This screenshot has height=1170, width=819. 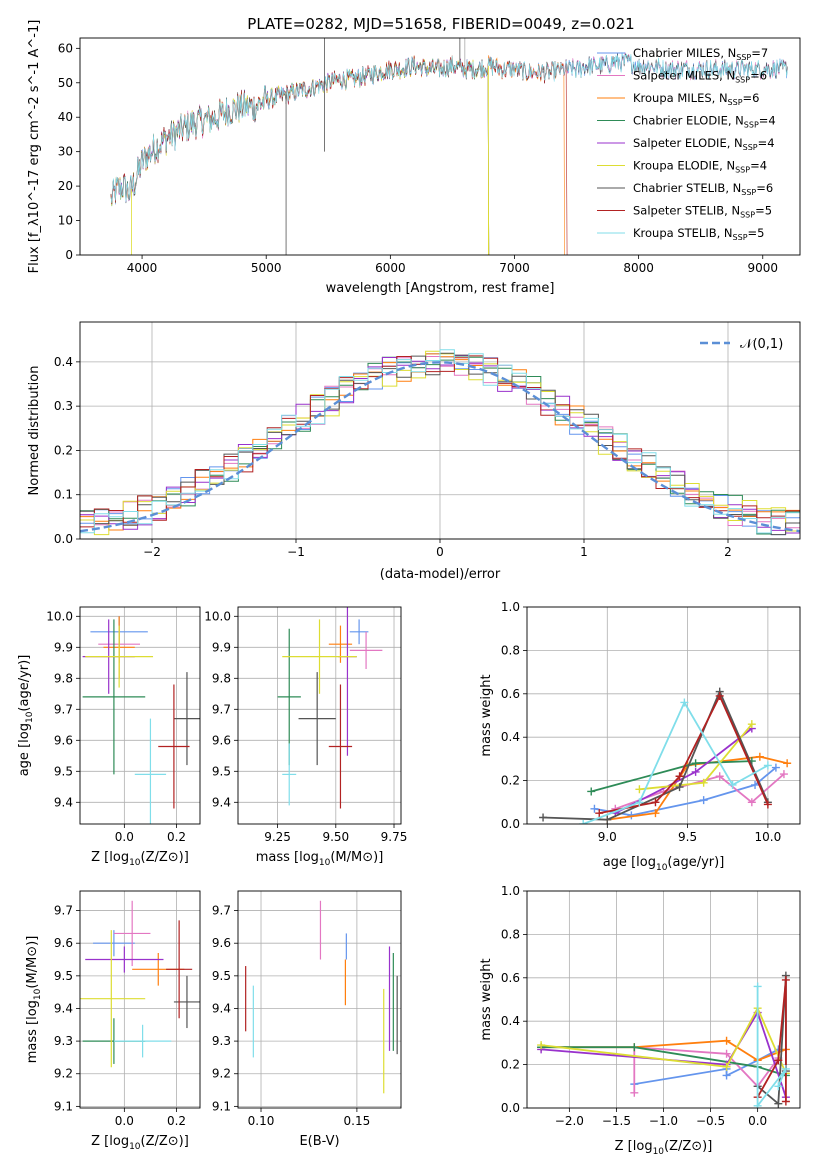 I want to click on x-axis-label: (data-model)/error, so click(x=440, y=574).